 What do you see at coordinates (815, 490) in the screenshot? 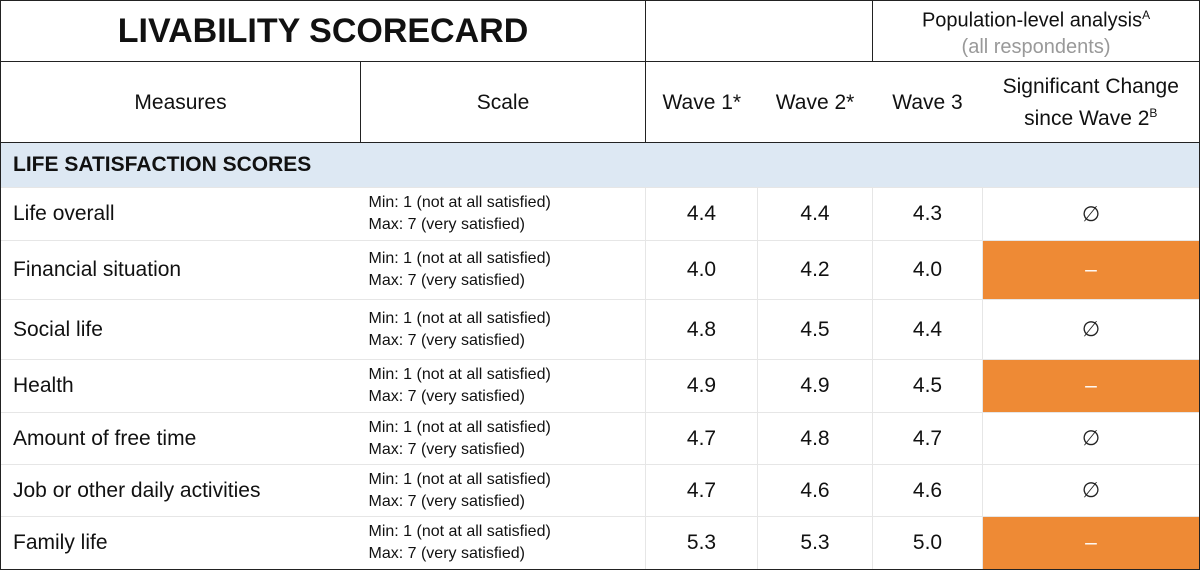
I see `wave2-score: 4.6` at bounding box center [815, 490].